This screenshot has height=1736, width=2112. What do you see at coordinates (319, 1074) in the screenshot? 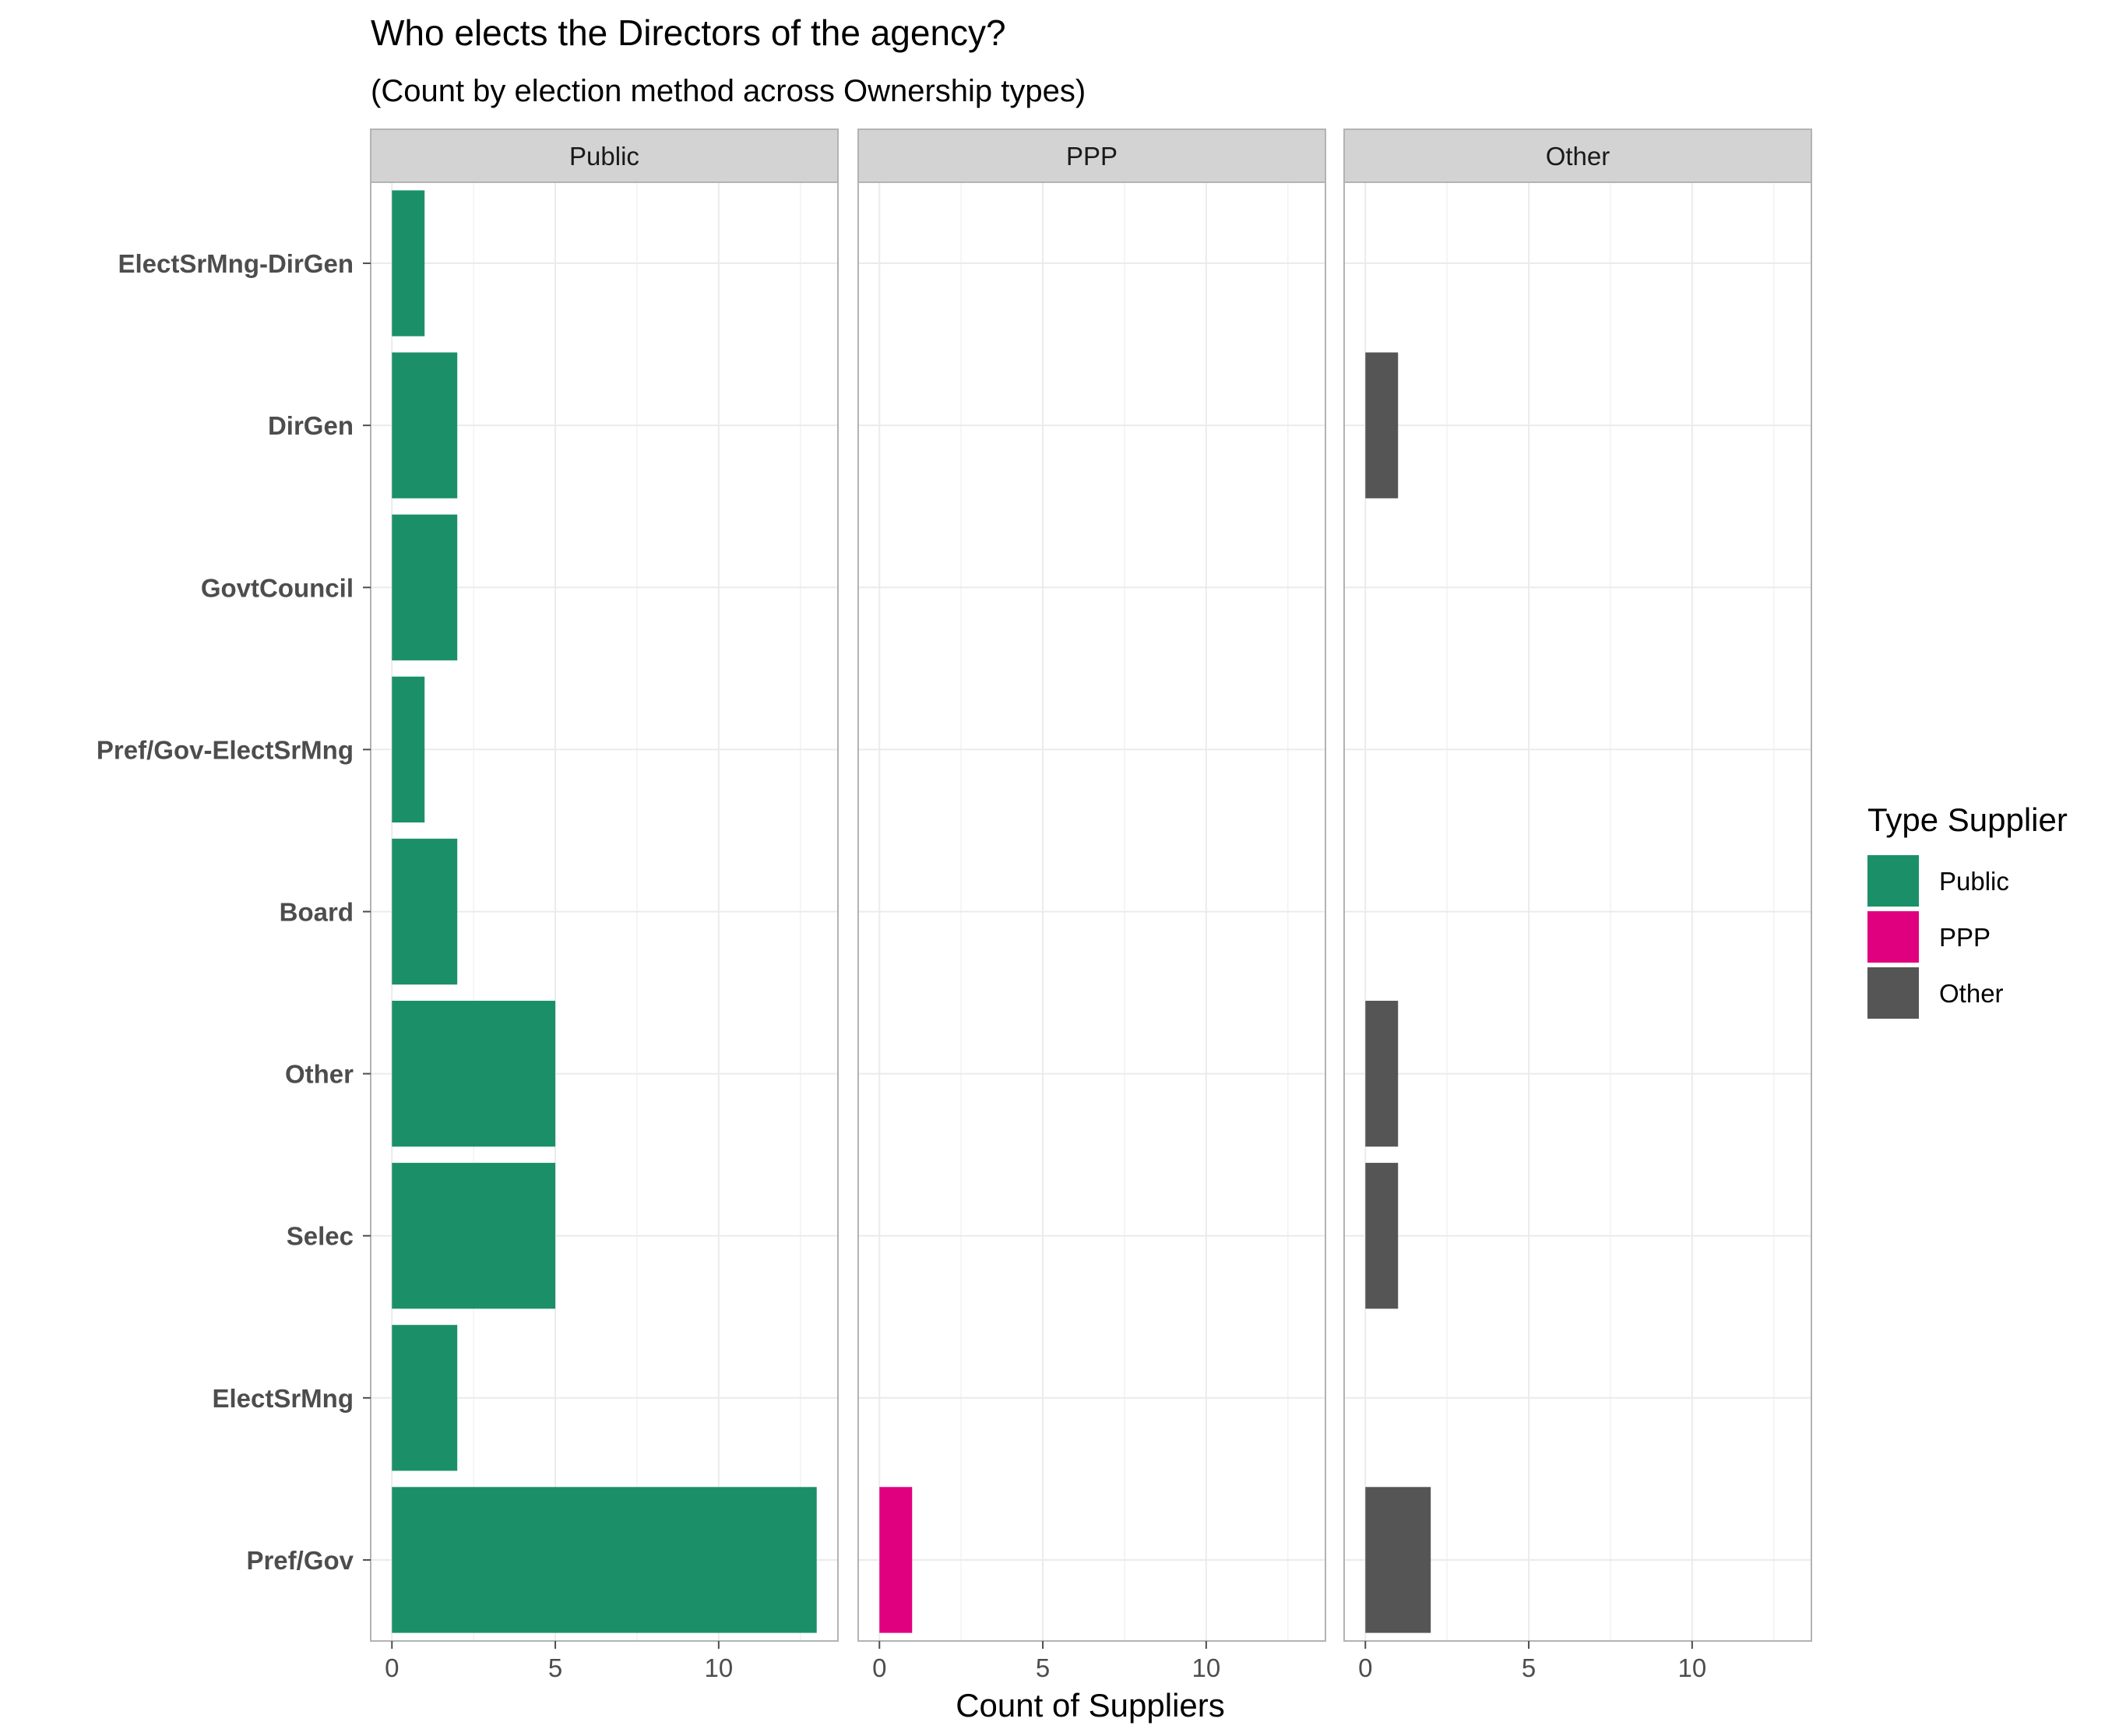
I see `category-label: Other` at bounding box center [319, 1074].